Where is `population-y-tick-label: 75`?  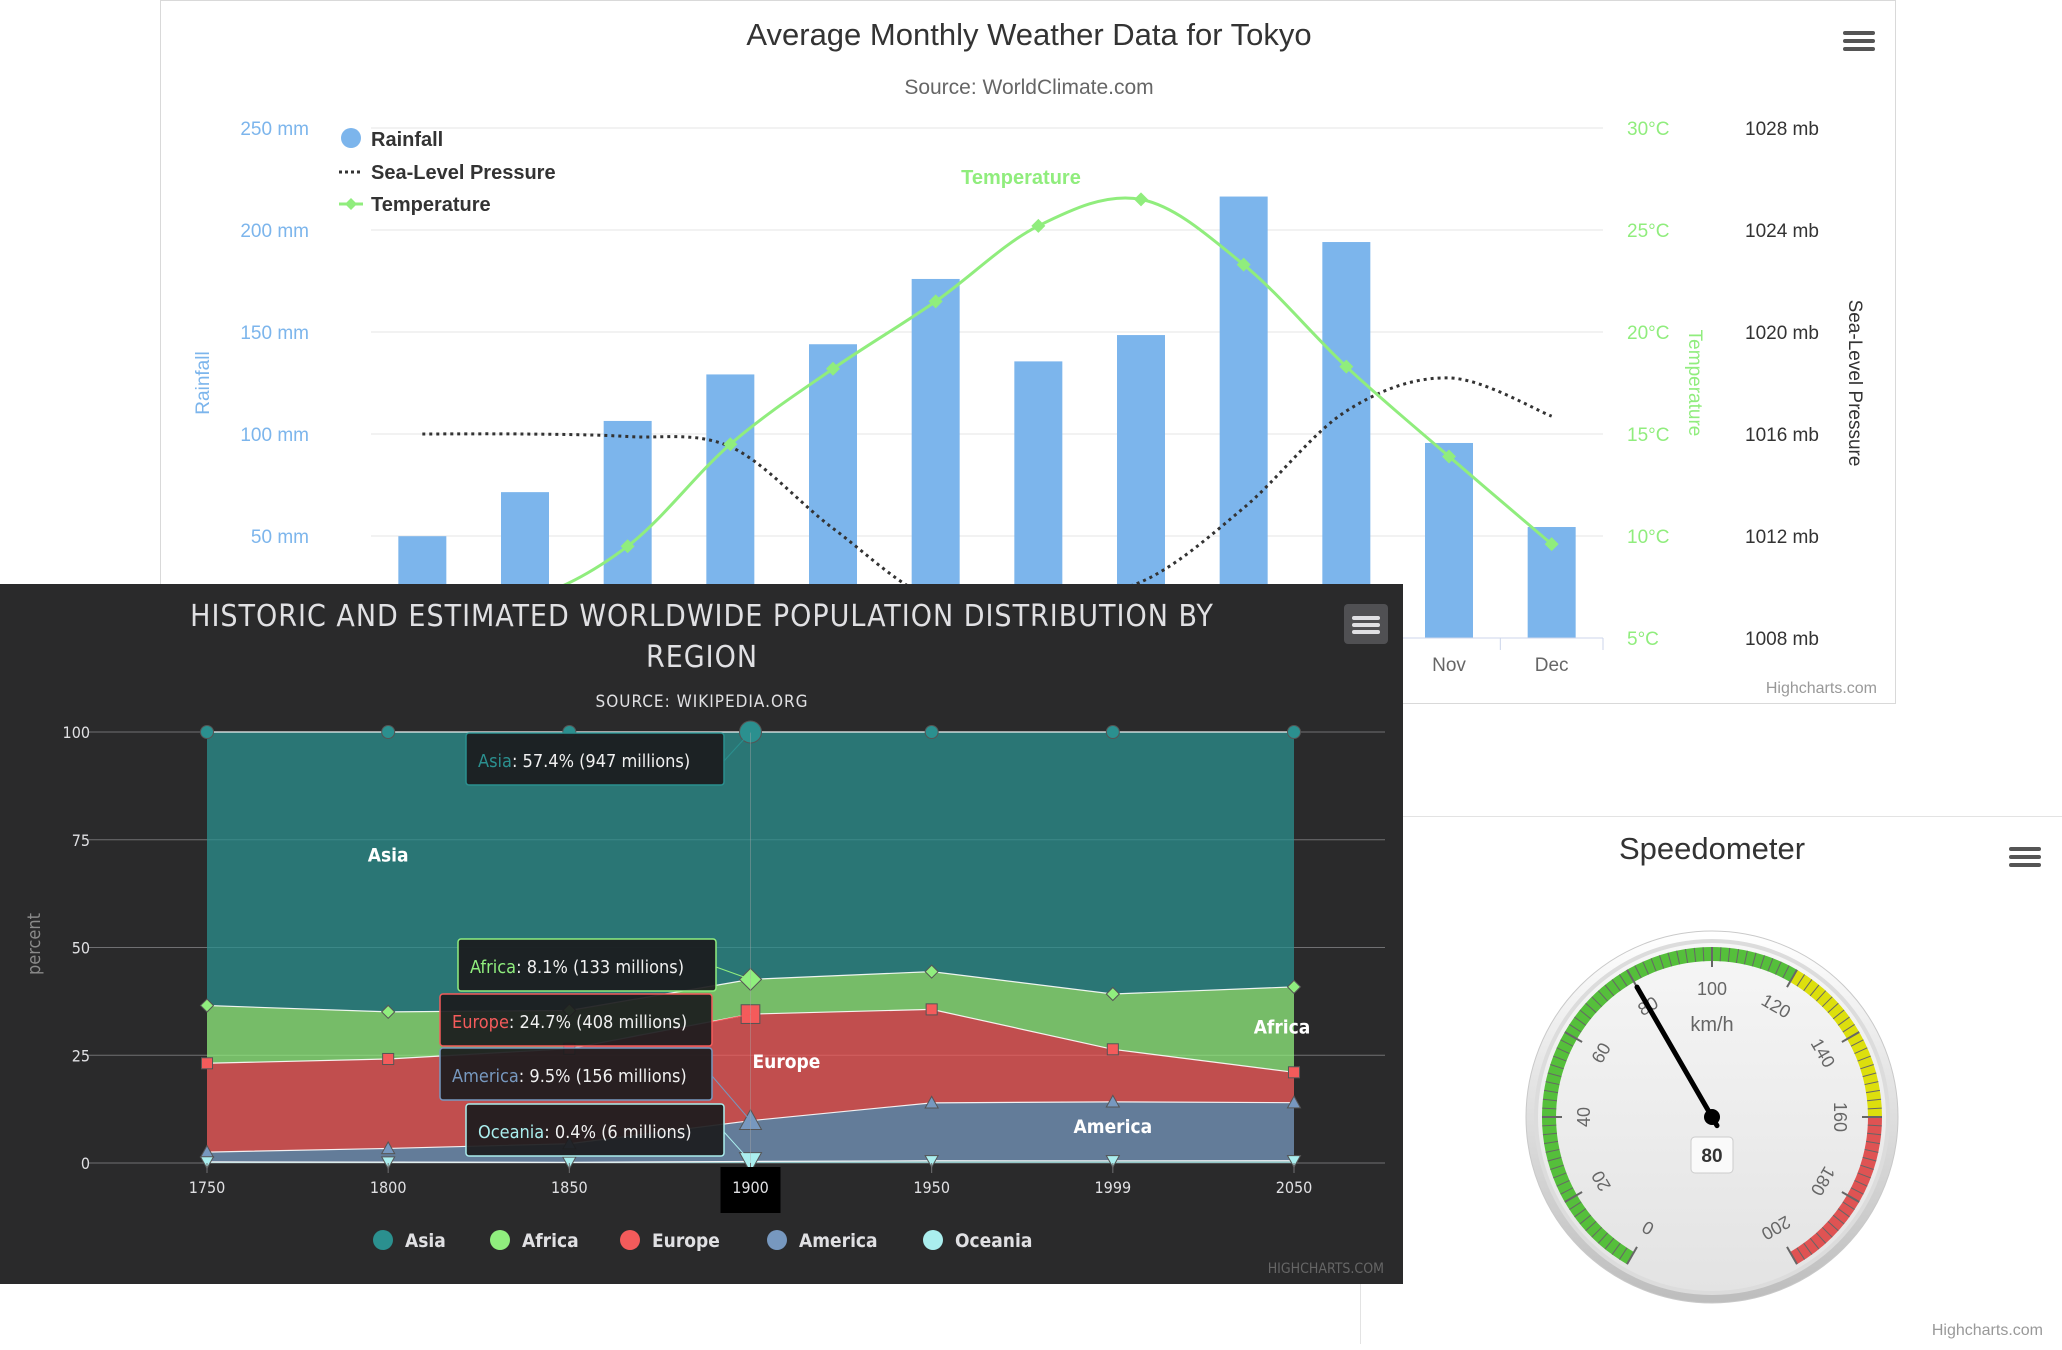 population-y-tick-label: 75 is located at coordinates (81, 840).